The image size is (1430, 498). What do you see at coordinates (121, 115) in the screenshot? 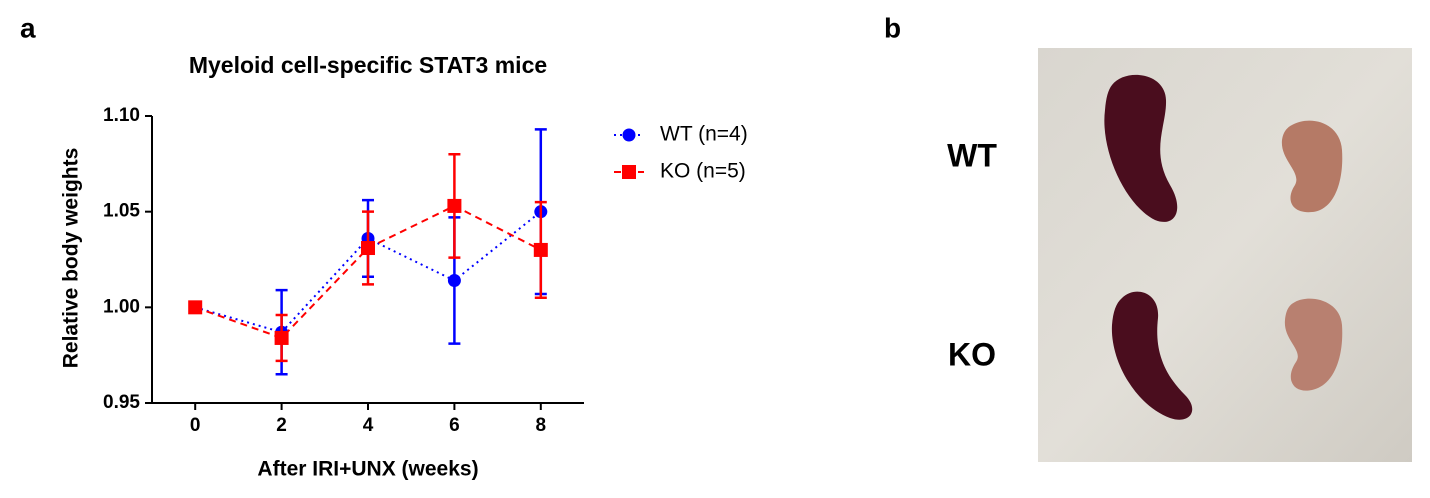
I see `y-tick-label: 1.10` at bounding box center [121, 115].